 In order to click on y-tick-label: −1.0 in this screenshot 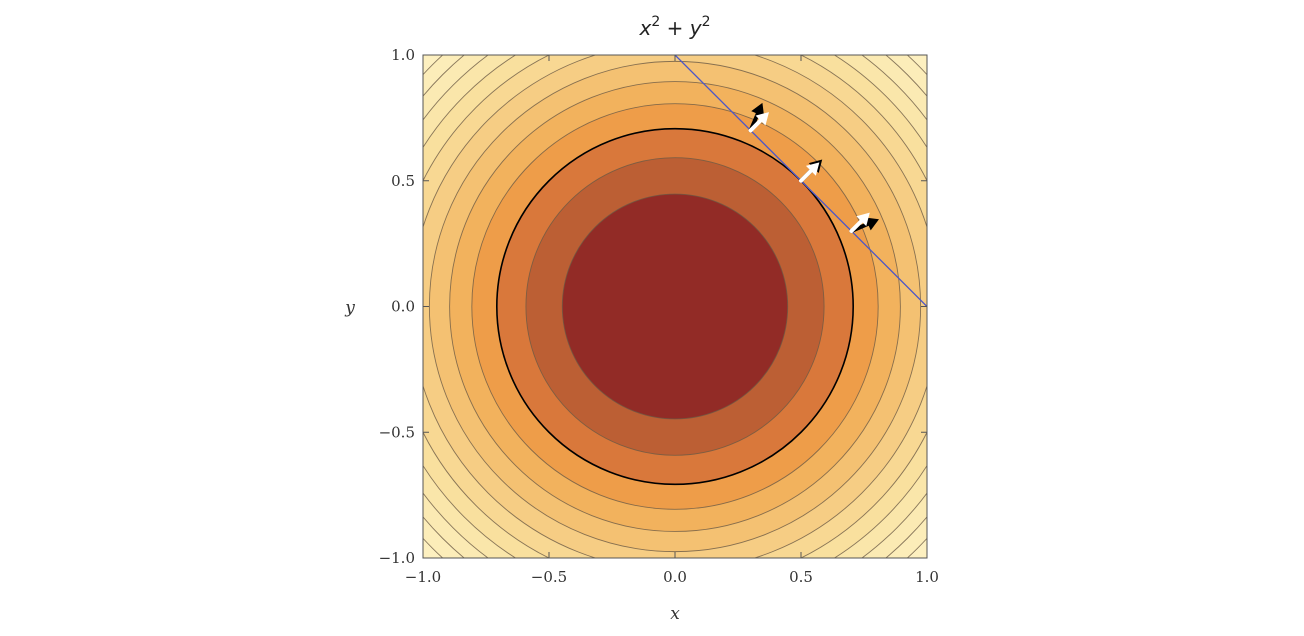, I will do `click(397, 558)`.